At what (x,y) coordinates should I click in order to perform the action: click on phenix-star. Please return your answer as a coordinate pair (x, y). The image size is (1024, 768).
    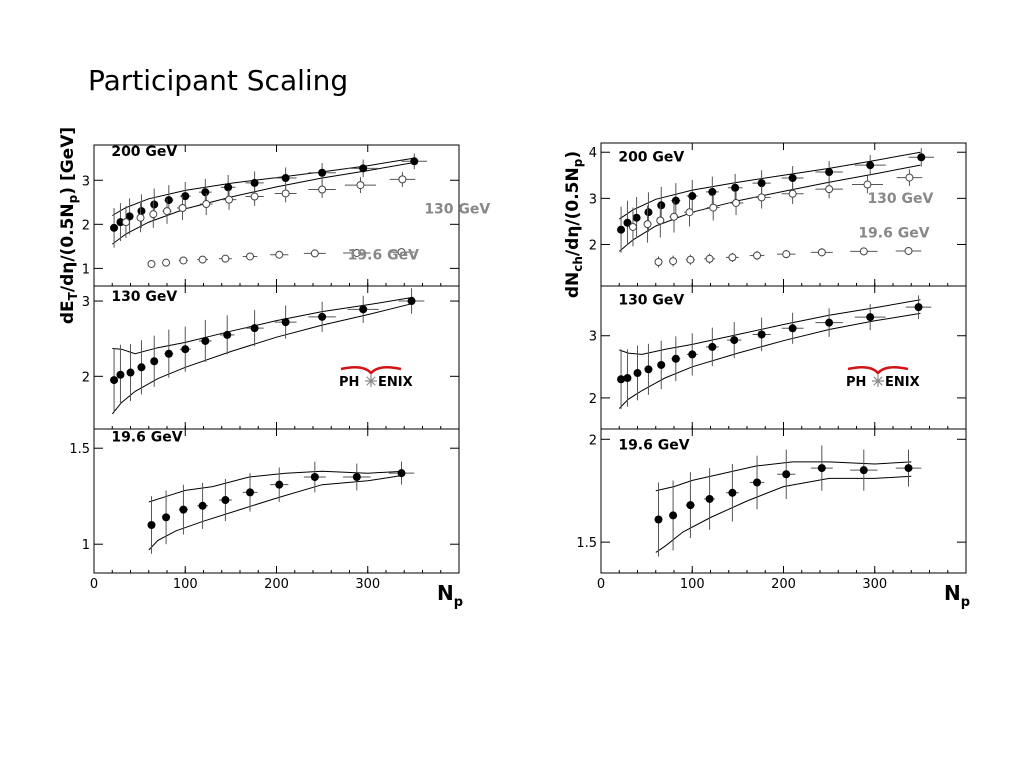
    Looking at the image, I should click on (371, 381).